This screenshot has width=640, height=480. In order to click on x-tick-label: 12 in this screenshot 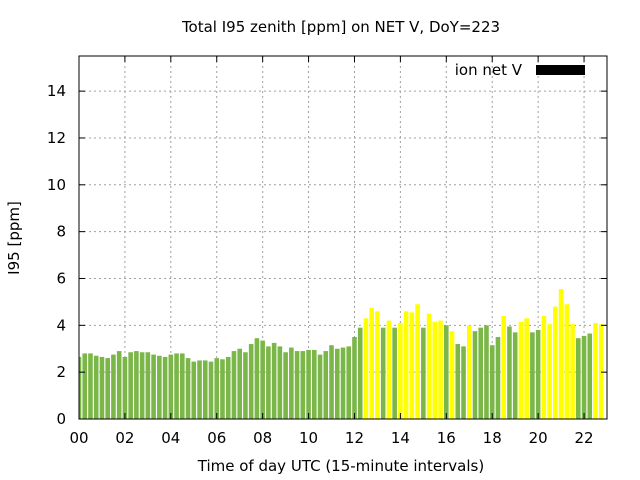, I will do `click(354, 438)`.